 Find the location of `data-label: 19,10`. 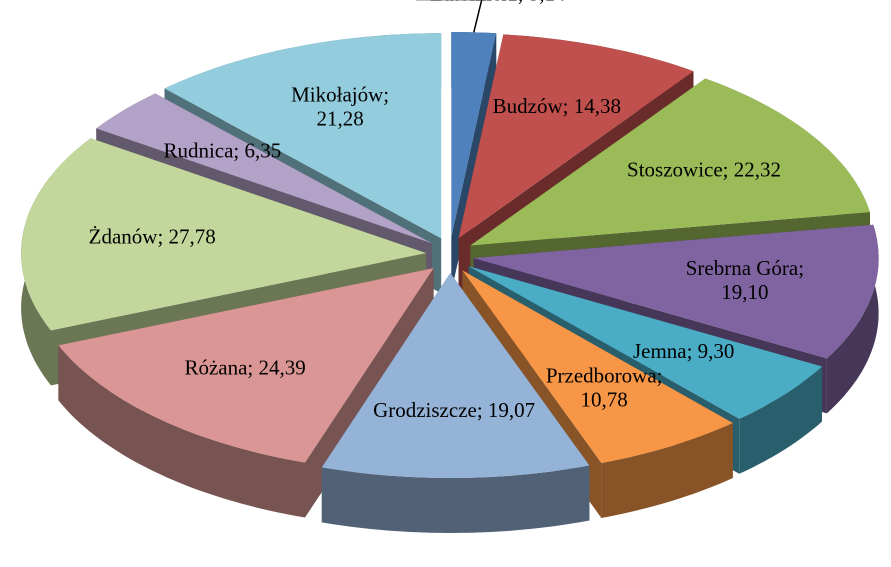

data-label: 19,10 is located at coordinates (744, 292).